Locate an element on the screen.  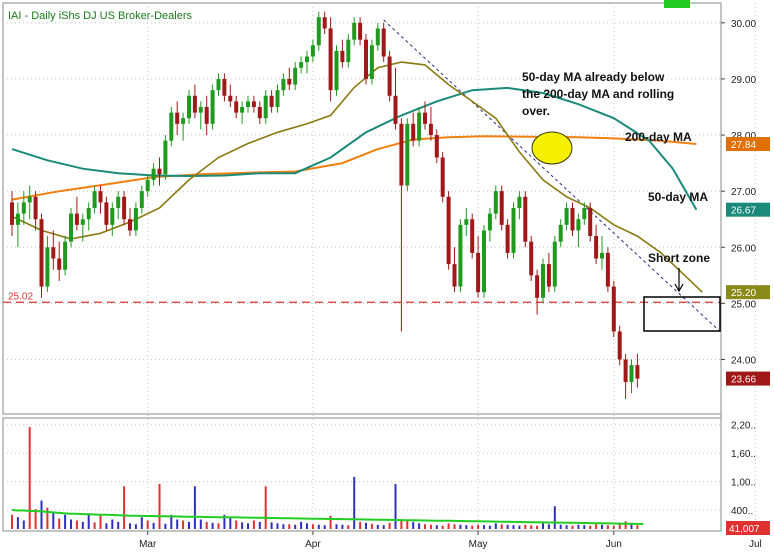
price-tick-label: 30.00 is located at coordinates (743, 24).